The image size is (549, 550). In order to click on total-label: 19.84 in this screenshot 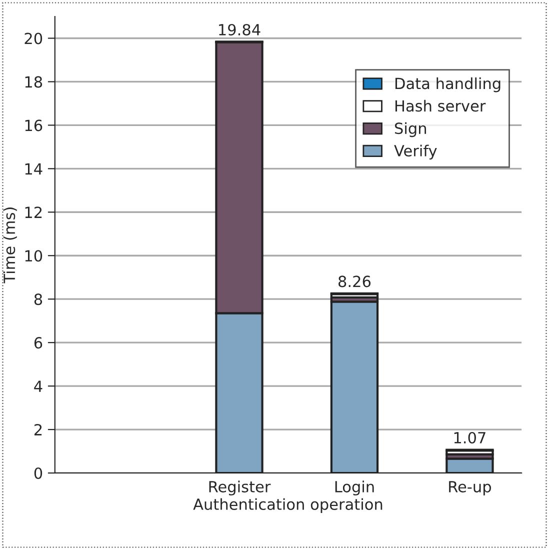, I will do `click(239, 30)`.